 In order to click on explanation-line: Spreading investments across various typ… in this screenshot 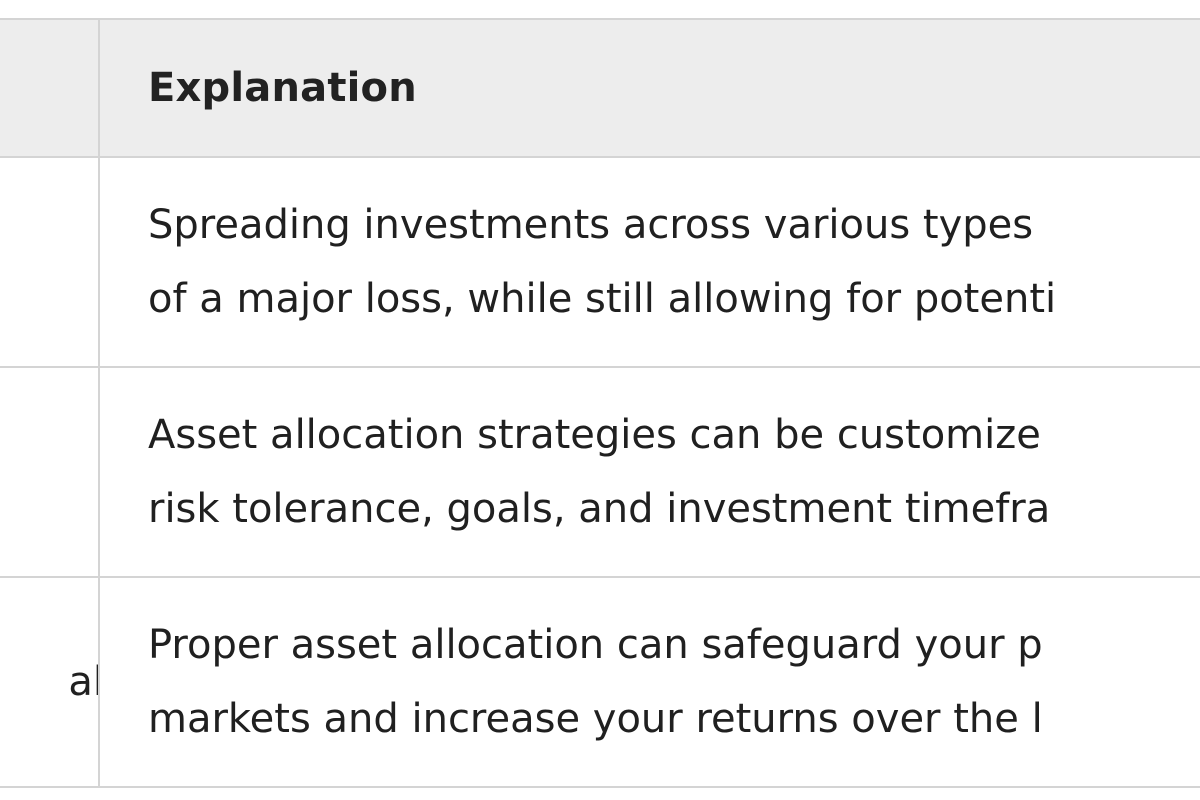, I will do `click(591, 225)`.